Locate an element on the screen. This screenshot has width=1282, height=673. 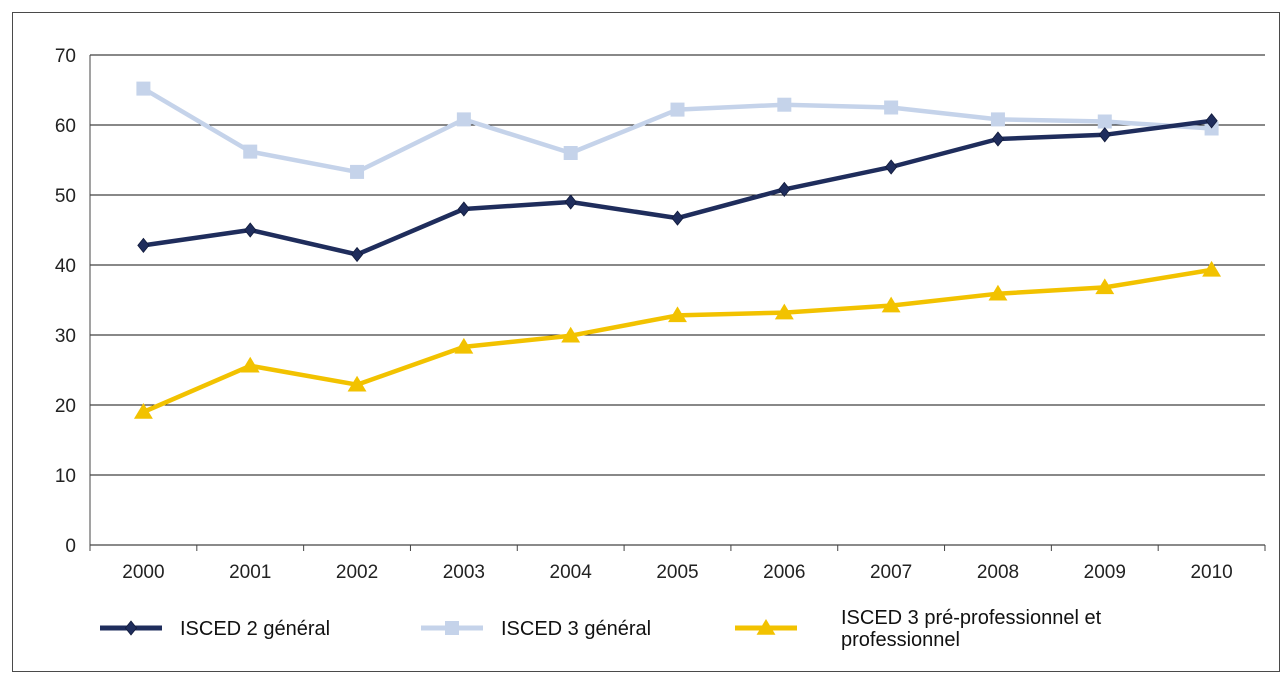
legend-label: ISCED 3 général is located at coordinates (576, 629).